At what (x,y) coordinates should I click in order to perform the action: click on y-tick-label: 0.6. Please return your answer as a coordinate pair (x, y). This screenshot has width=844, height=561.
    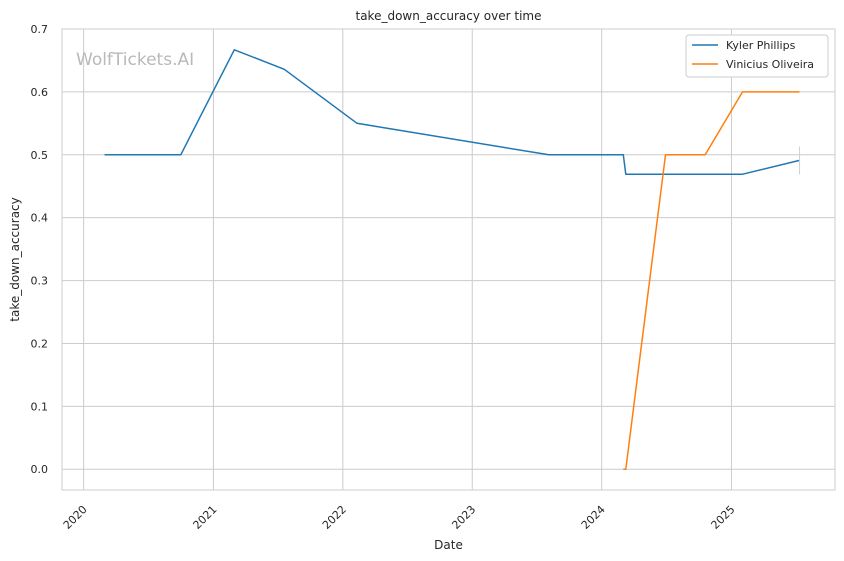
    Looking at the image, I should click on (40, 92).